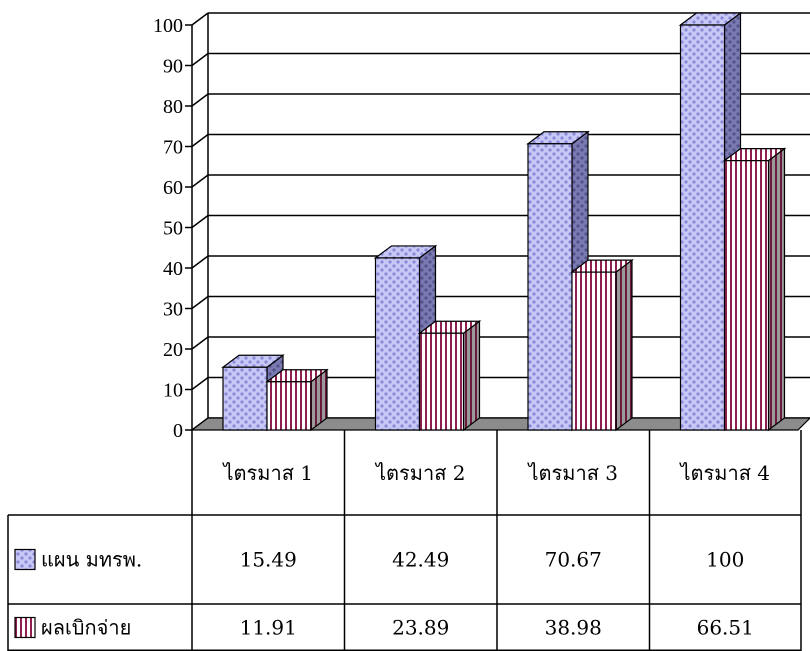 This screenshot has width=810, height=651. What do you see at coordinates (268, 560) in the screenshot?
I see `data-table-value: 15.49` at bounding box center [268, 560].